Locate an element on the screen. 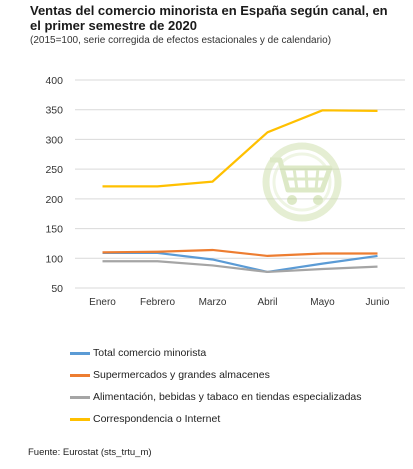  legend-item: Supermercados y grandes almacenes is located at coordinates (216, 375).